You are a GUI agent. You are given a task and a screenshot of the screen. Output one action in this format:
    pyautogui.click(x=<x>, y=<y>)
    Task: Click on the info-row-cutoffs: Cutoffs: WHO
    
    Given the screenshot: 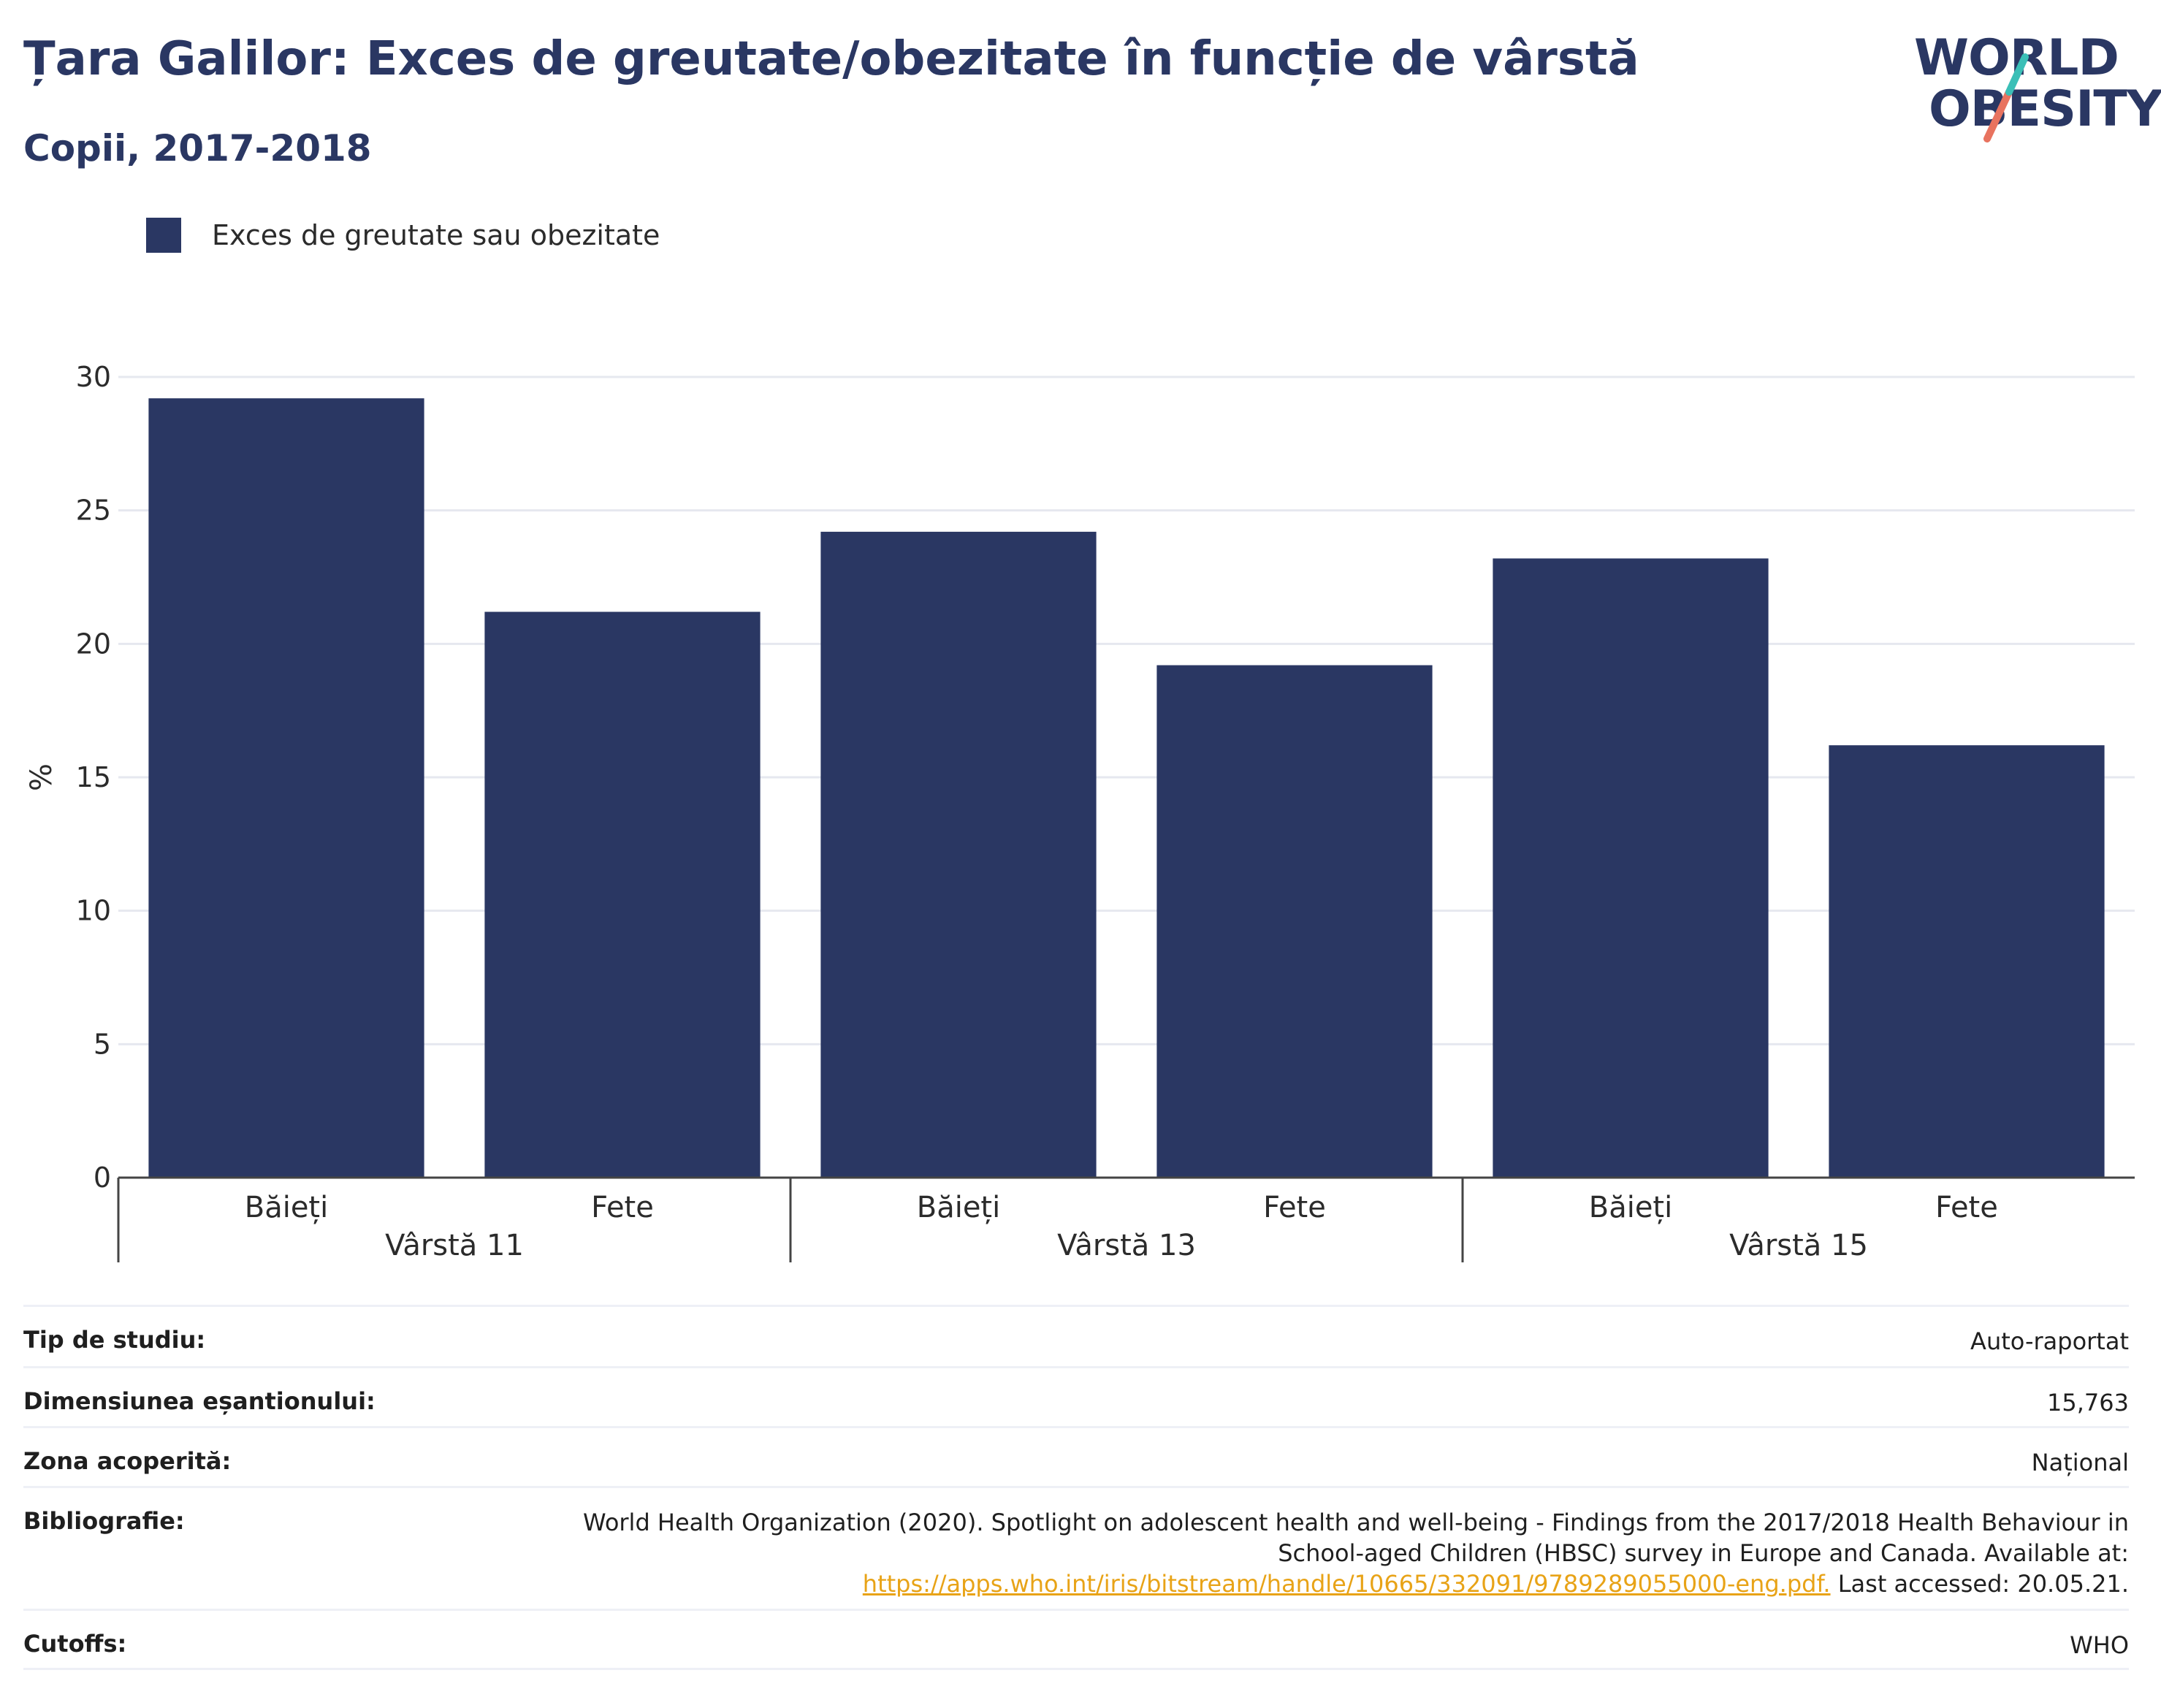 What is the action you would take?
    pyautogui.click(x=1076, y=1639)
    